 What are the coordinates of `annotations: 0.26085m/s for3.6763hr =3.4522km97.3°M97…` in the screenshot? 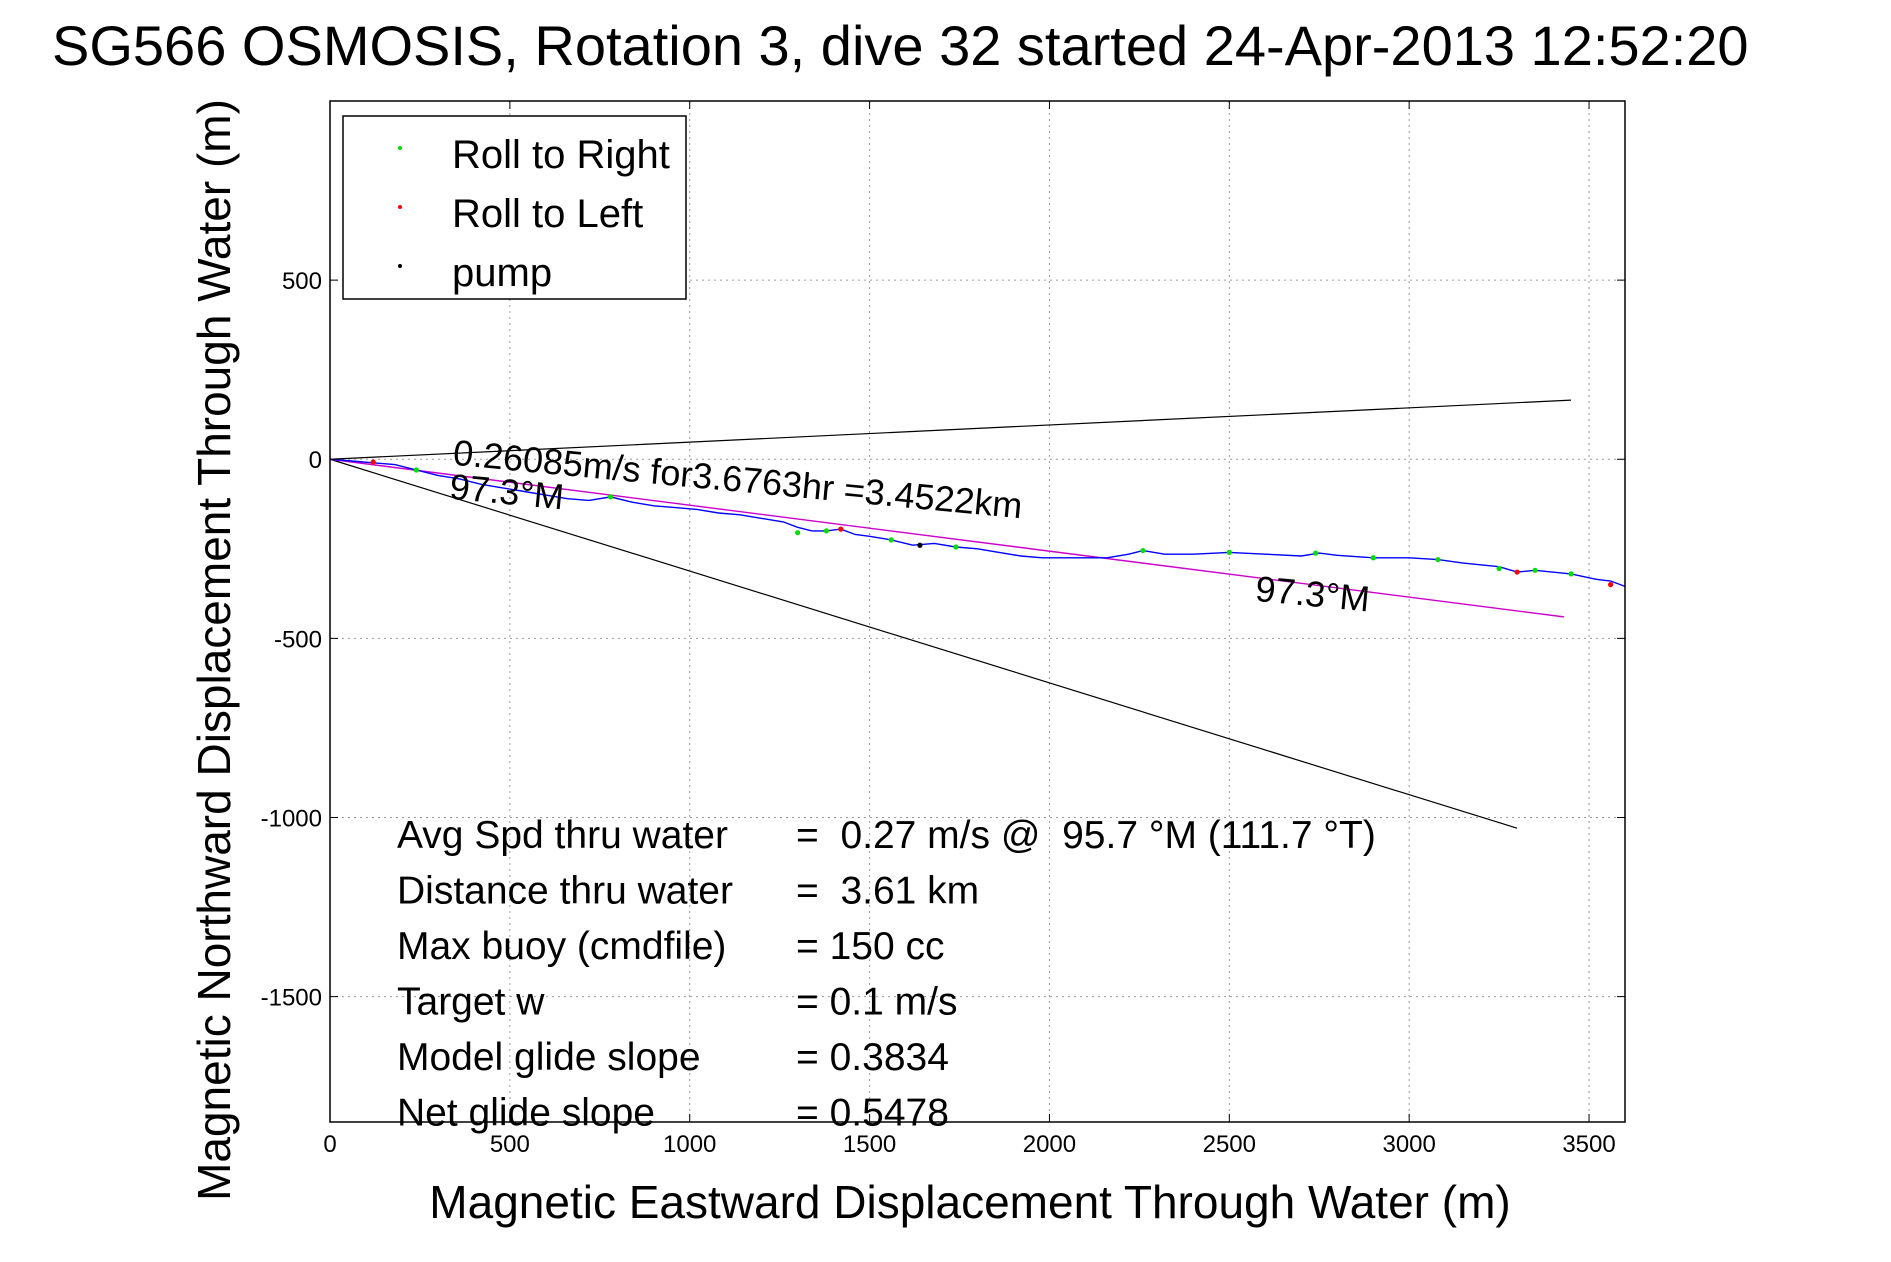 It's located at (910, 526).